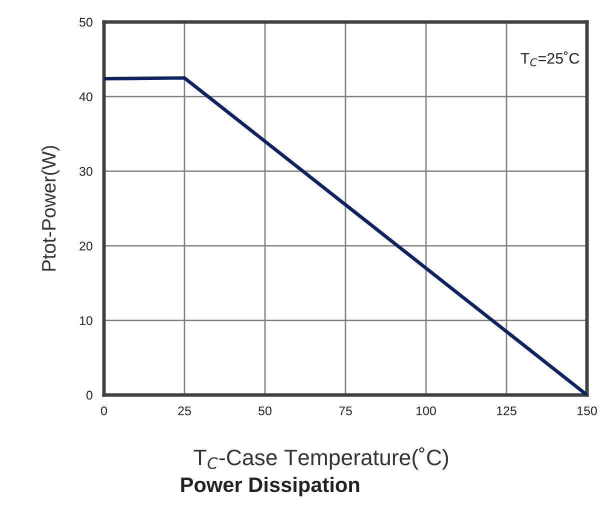 This screenshot has height=509, width=607. I want to click on y-tick-label: 50, so click(85, 22).